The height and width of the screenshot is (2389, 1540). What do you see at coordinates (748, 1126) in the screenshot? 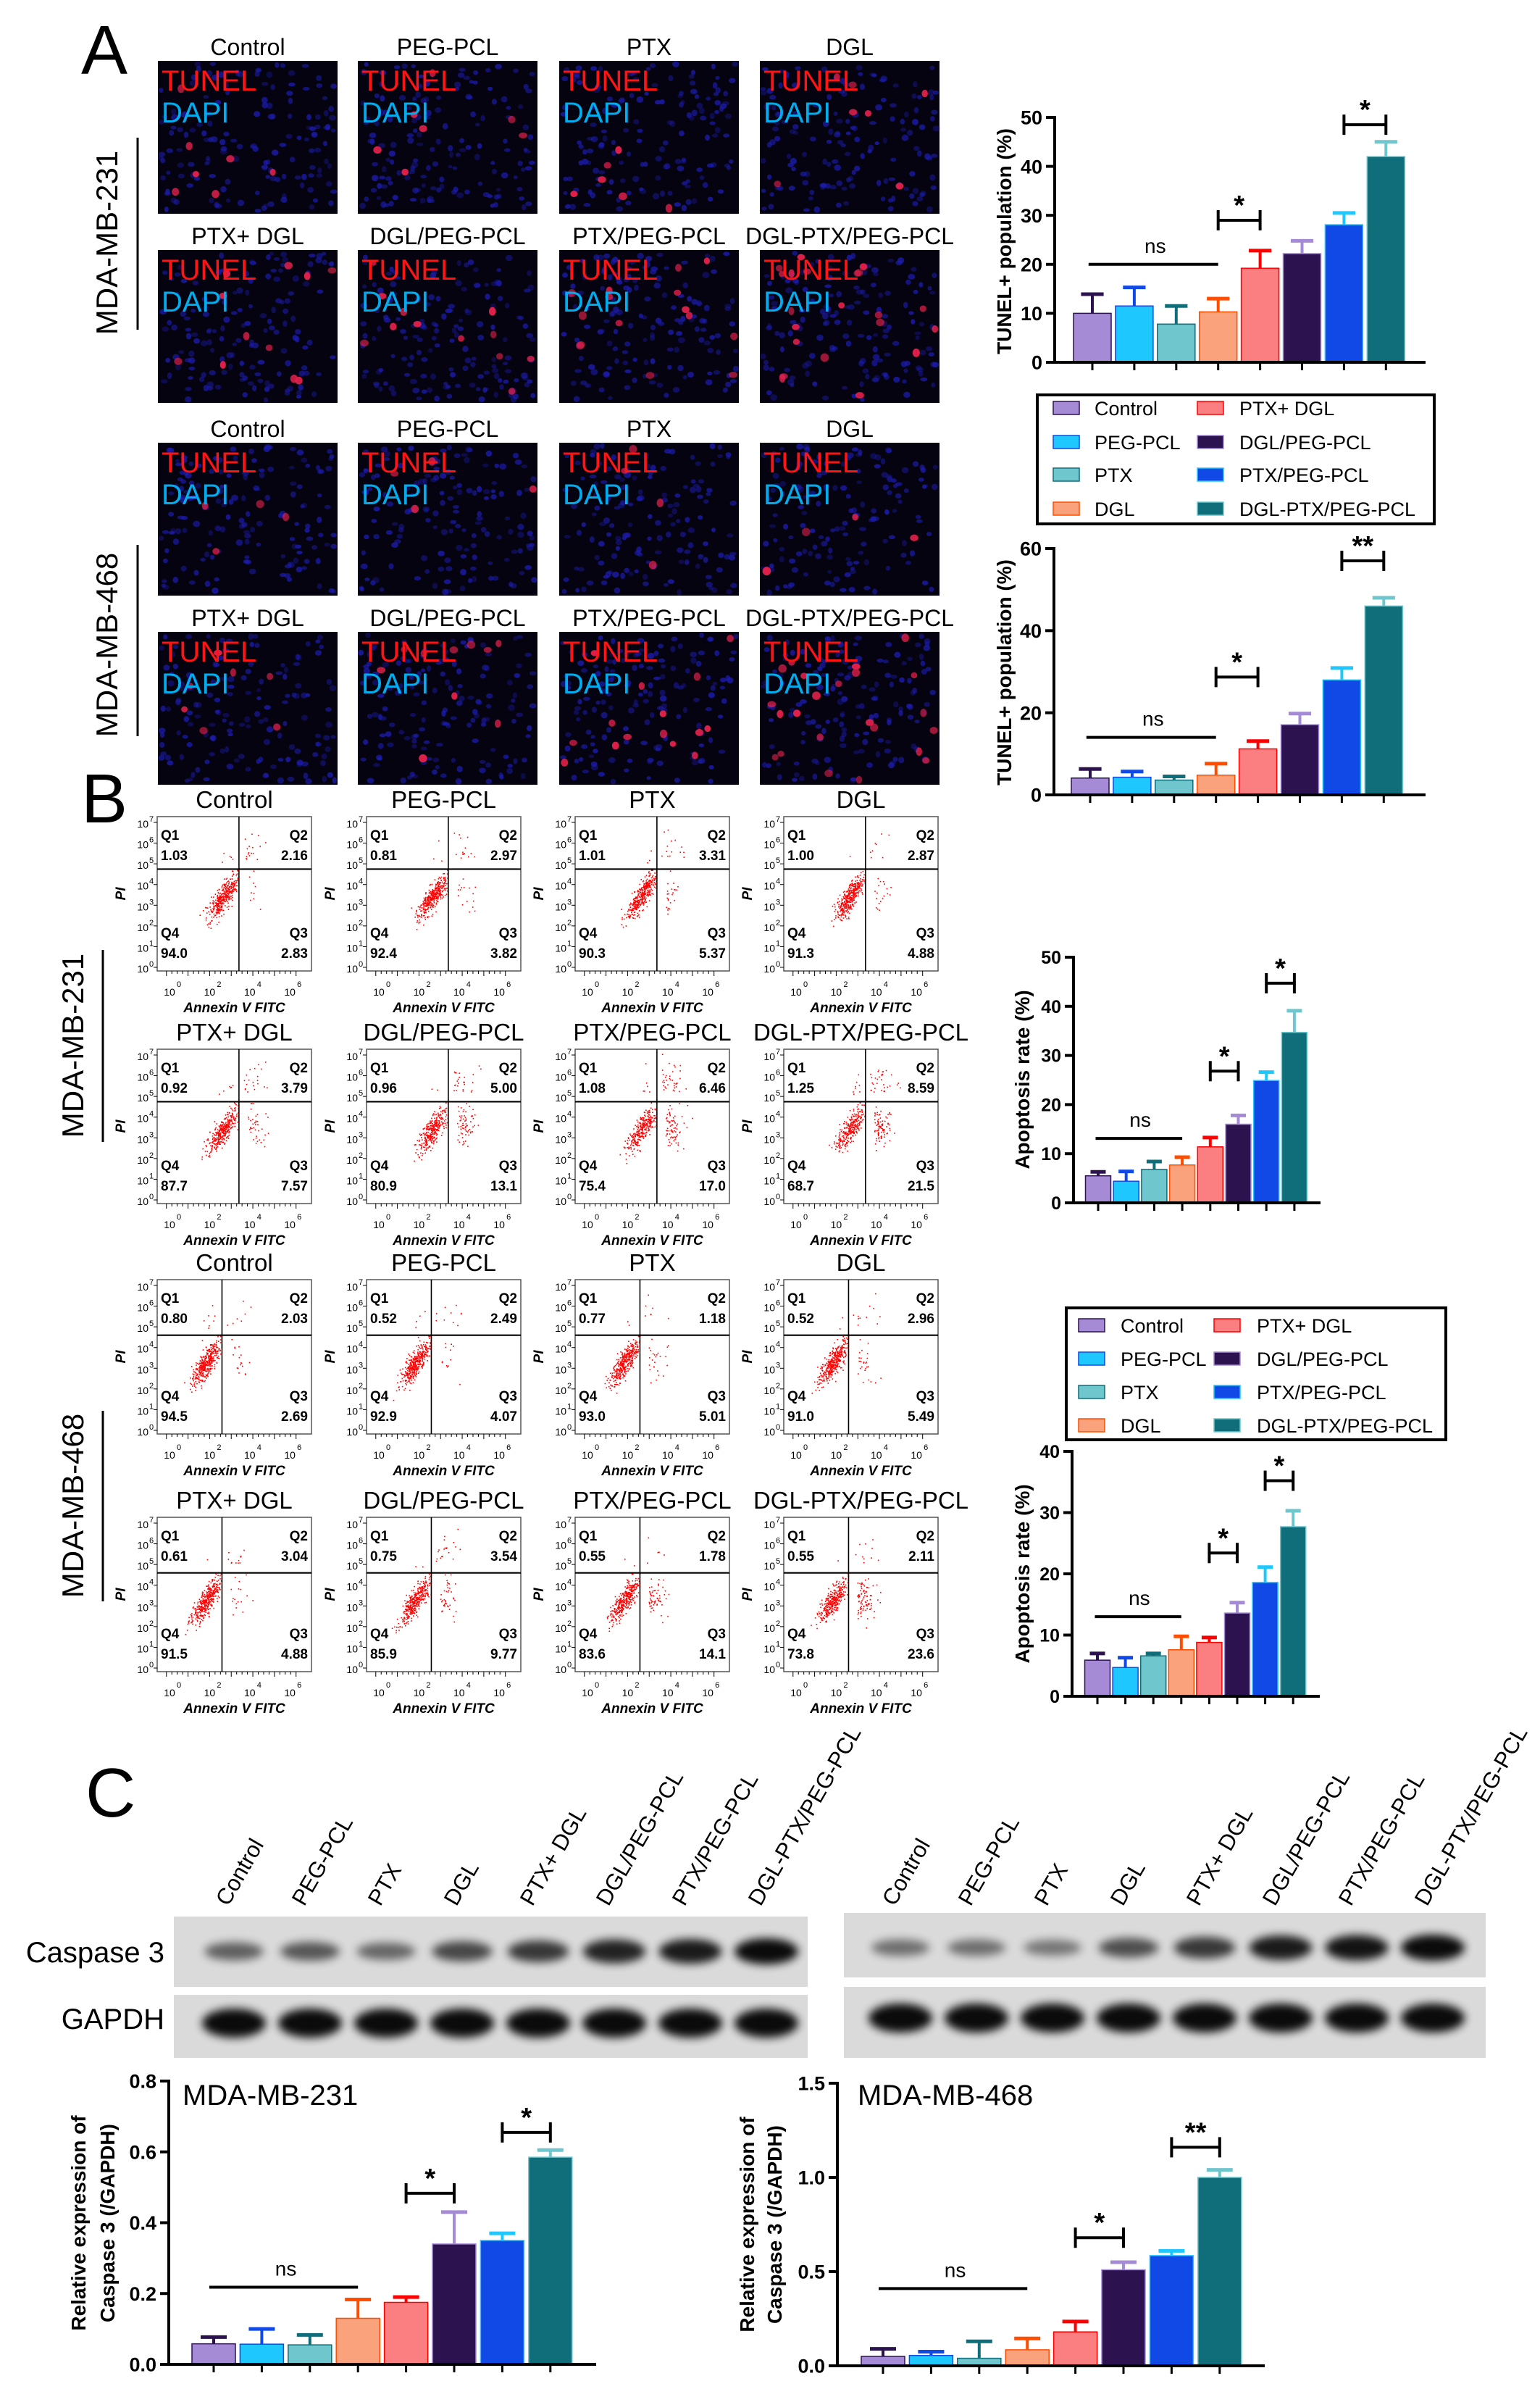
I see `y-axis-label: PI` at bounding box center [748, 1126].